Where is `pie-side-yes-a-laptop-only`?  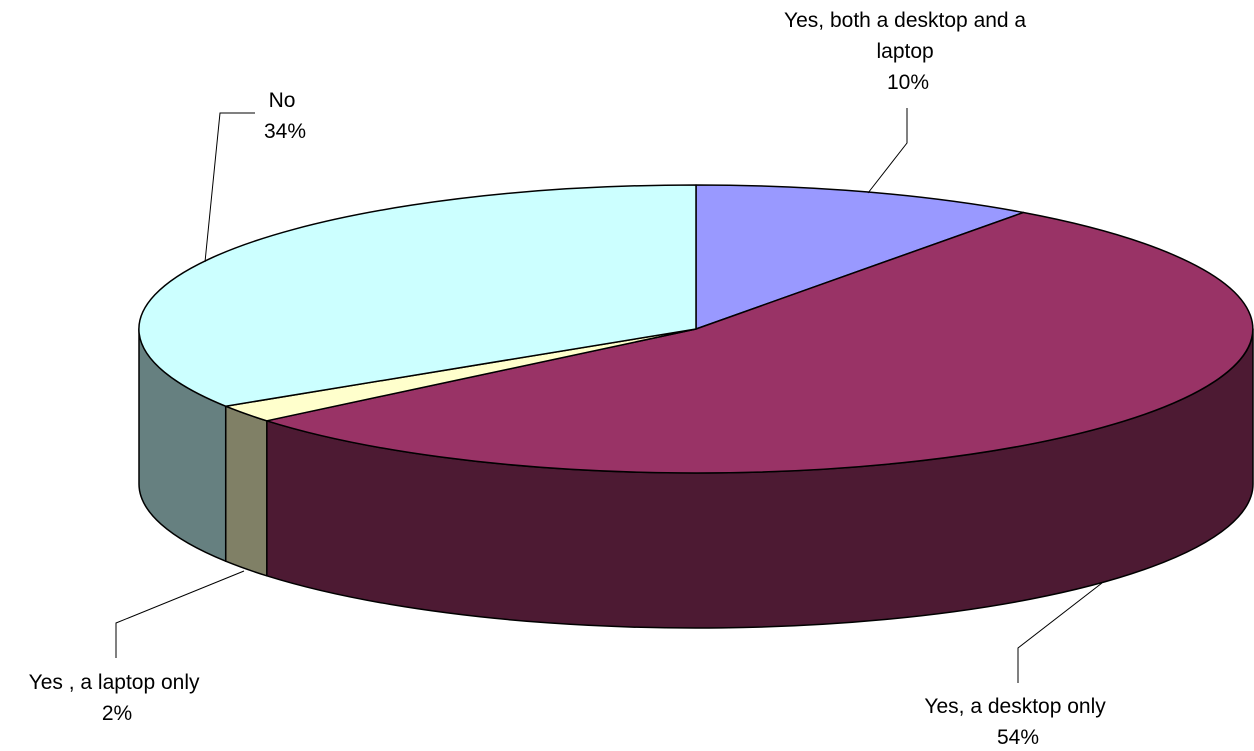 pie-side-yes-a-laptop-only is located at coordinates (246, 491).